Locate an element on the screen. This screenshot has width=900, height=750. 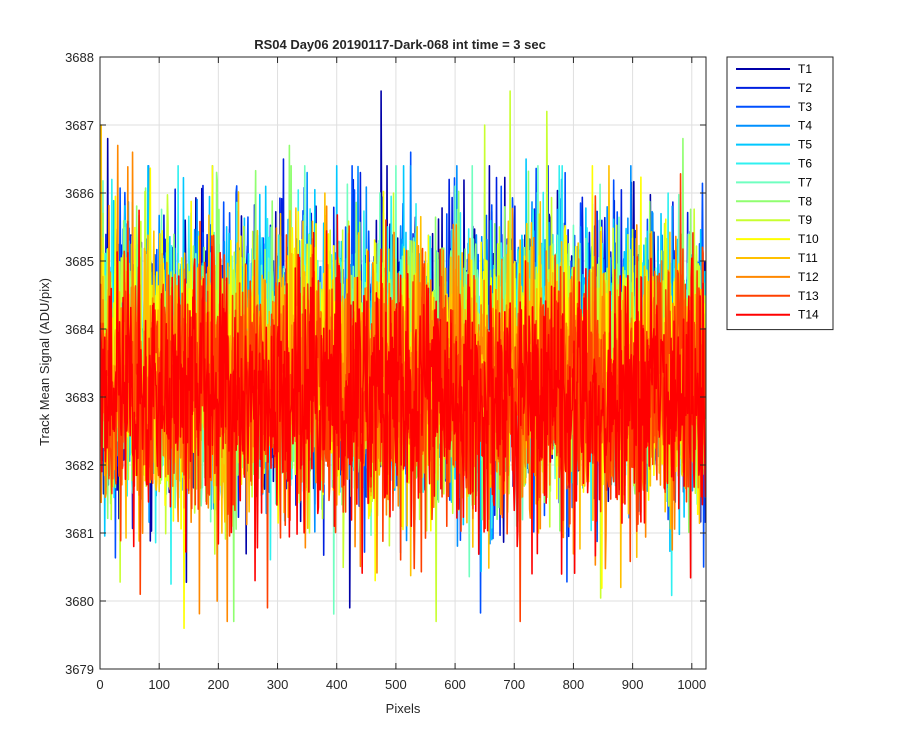
legend-entry: T14 is located at coordinates (808, 315).